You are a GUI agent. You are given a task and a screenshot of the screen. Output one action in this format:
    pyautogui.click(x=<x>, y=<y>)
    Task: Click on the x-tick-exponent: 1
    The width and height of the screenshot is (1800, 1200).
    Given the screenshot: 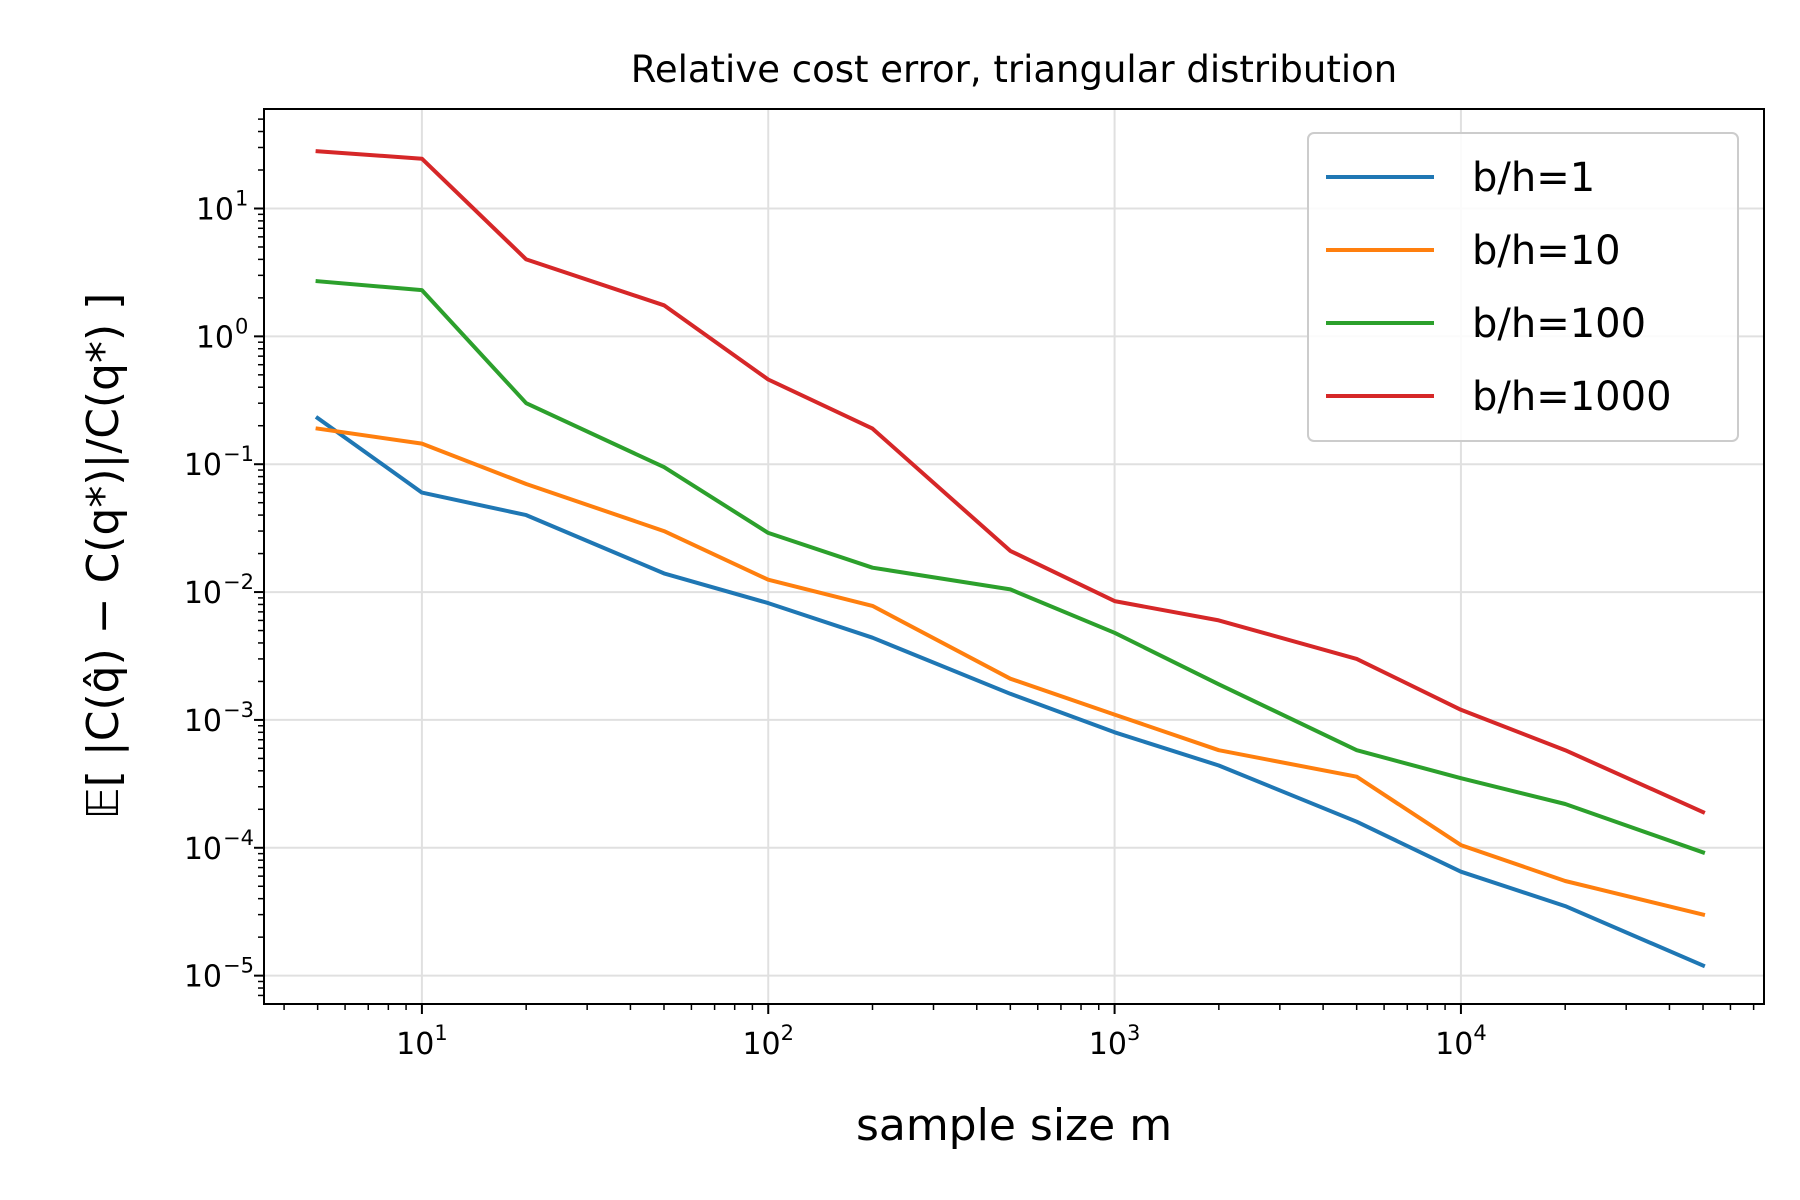 What is the action you would take?
    pyautogui.click(x=440, y=1033)
    